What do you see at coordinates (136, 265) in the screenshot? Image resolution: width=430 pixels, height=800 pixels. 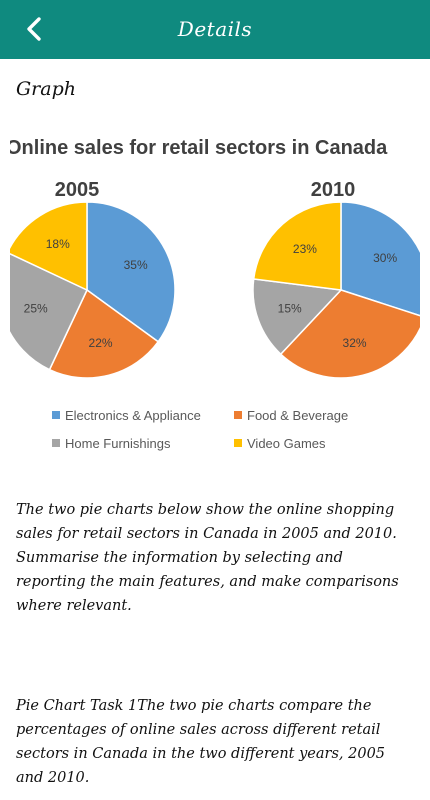 I see `slice-label: 35%` at bounding box center [136, 265].